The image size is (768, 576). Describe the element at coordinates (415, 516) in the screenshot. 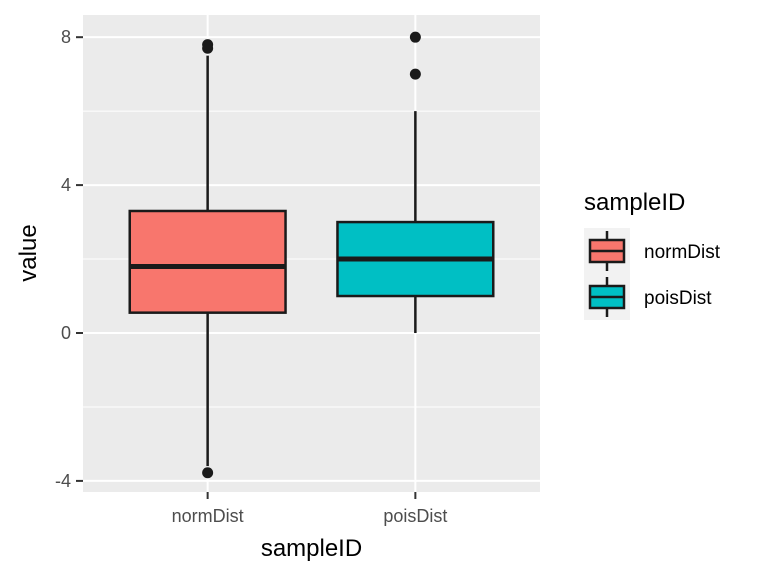

I see `x-tick-label: poisDist` at that location.